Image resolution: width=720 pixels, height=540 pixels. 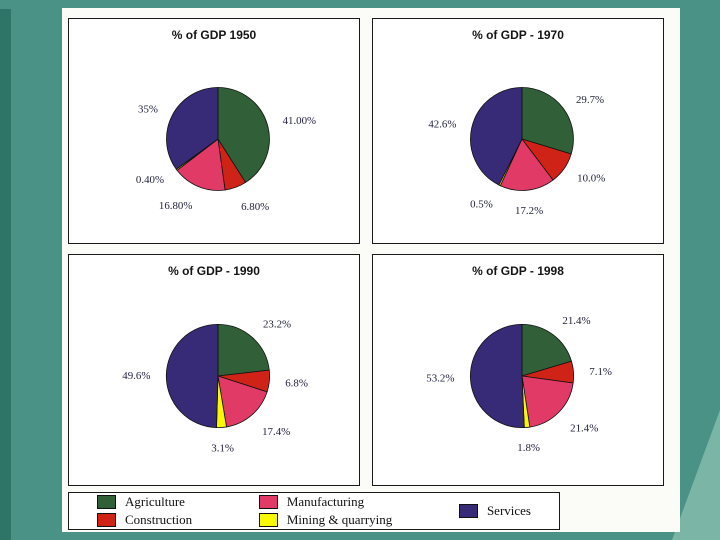 What do you see at coordinates (144, 511) in the screenshot?
I see `legend-column-1: Agriculture Construction` at bounding box center [144, 511].